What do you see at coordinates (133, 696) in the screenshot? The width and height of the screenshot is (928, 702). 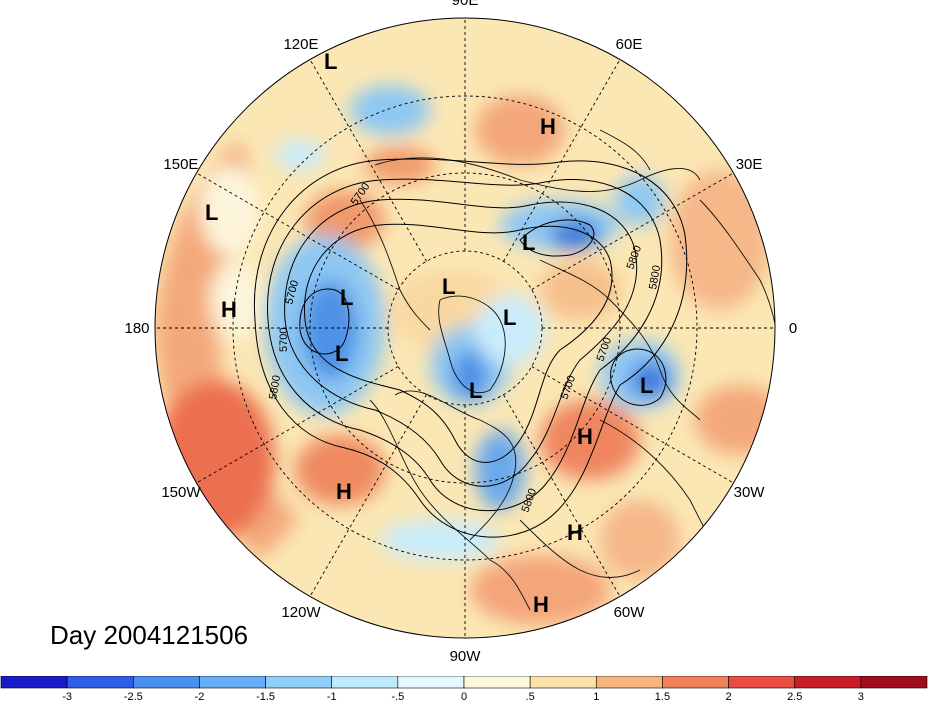 I see `colorbar-label: -2.5` at bounding box center [133, 696].